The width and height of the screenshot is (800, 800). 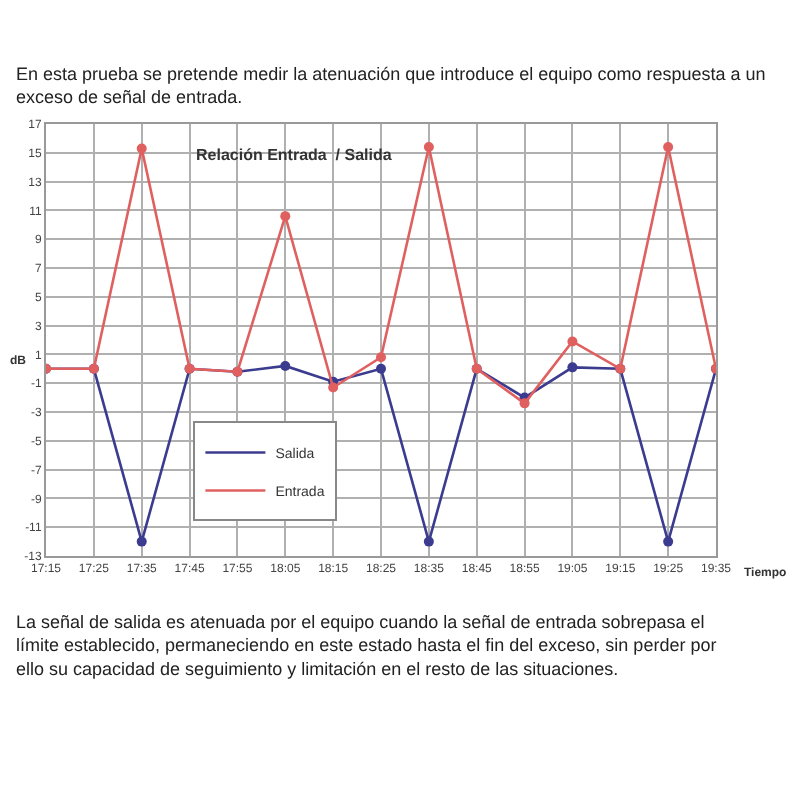 What do you see at coordinates (366, 645) in the screenshot?
I see `text: La señal de salida es atenuada por el equipo cuando la señal de entrada sobrepasa el límite establecido, permaneciendo en este estado hasta el fin del exceso, sin perder por ello su capacidad de seguimiento y limitación en el resto de las situaciones.` at bounding box center [366, 645].